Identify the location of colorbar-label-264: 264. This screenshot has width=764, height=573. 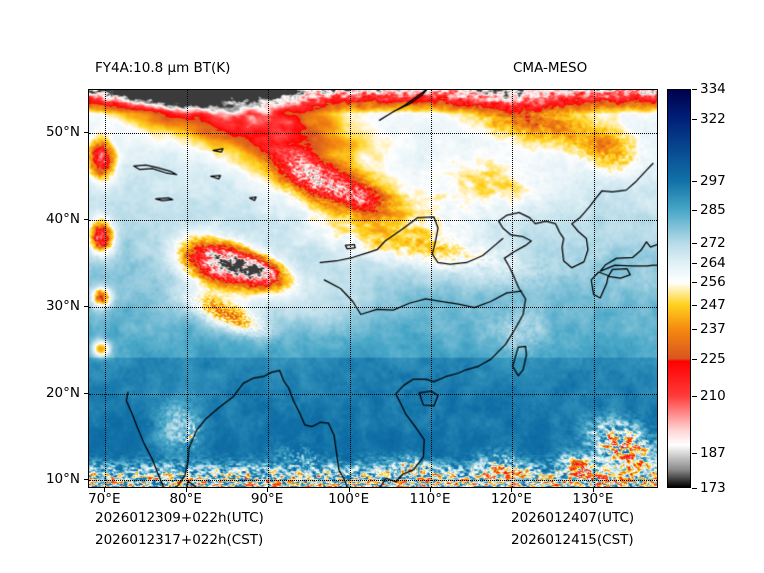
(713, 262).